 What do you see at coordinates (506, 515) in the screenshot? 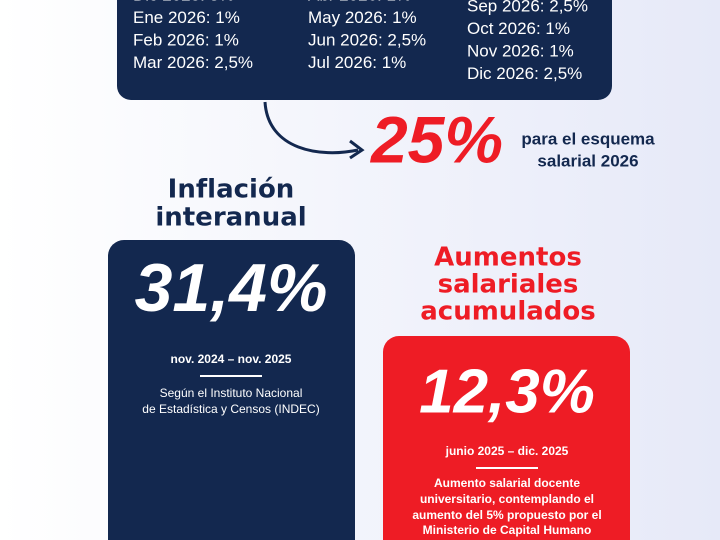
I see `raises-note: aumento del 5% propuesto por el` at bounding box center [506, 515].